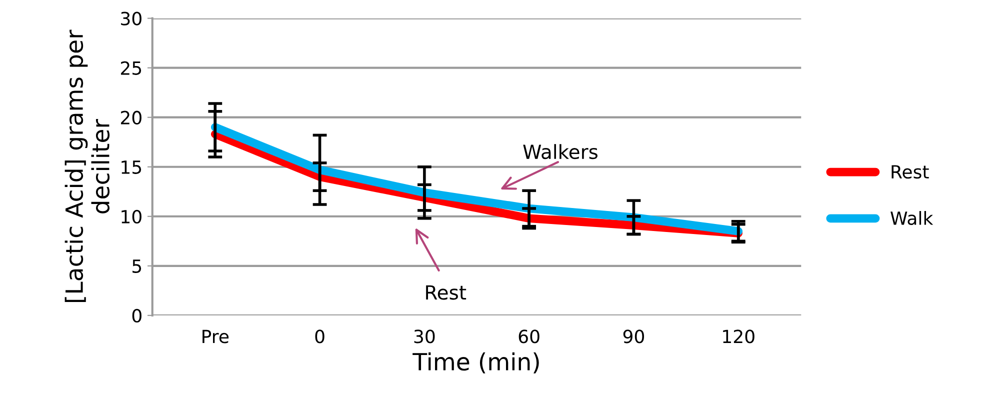 Image resolution: width=983 pixels, height=407 pixels. What do you see at coordinates (131, 117) in the screenshot?
I see `y-tick-label: 20` at bounding box center [131, 117].